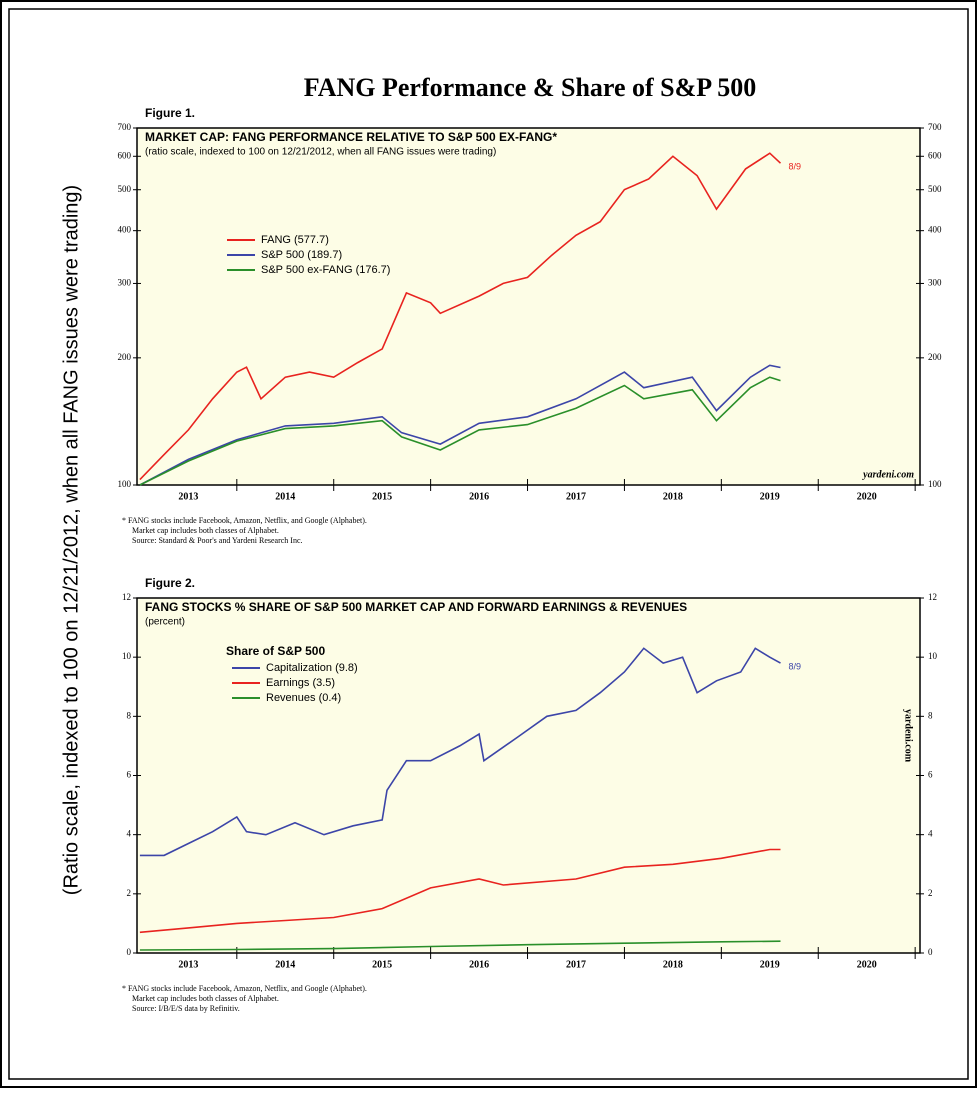  Describe the element at coordinates (930, 952) in the screenshot. I see `y2-tick-label: 0` at that location.